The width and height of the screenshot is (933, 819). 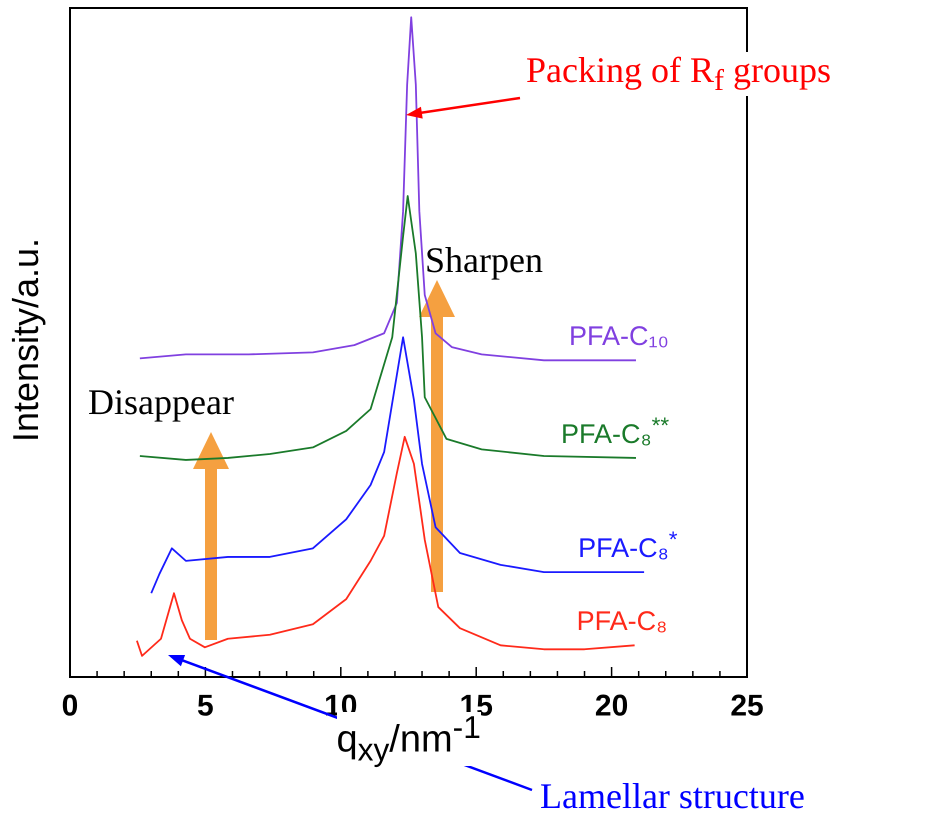 What do you see at coordinates (628, 545) in the screenshot?
I see `series-label: PFA-C₈$^{*}$` at bounding box center [628, 545].